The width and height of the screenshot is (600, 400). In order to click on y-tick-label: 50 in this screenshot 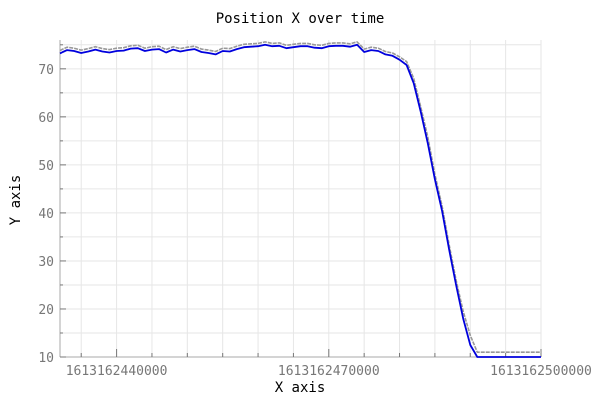, I will do `click(46, 166)`.